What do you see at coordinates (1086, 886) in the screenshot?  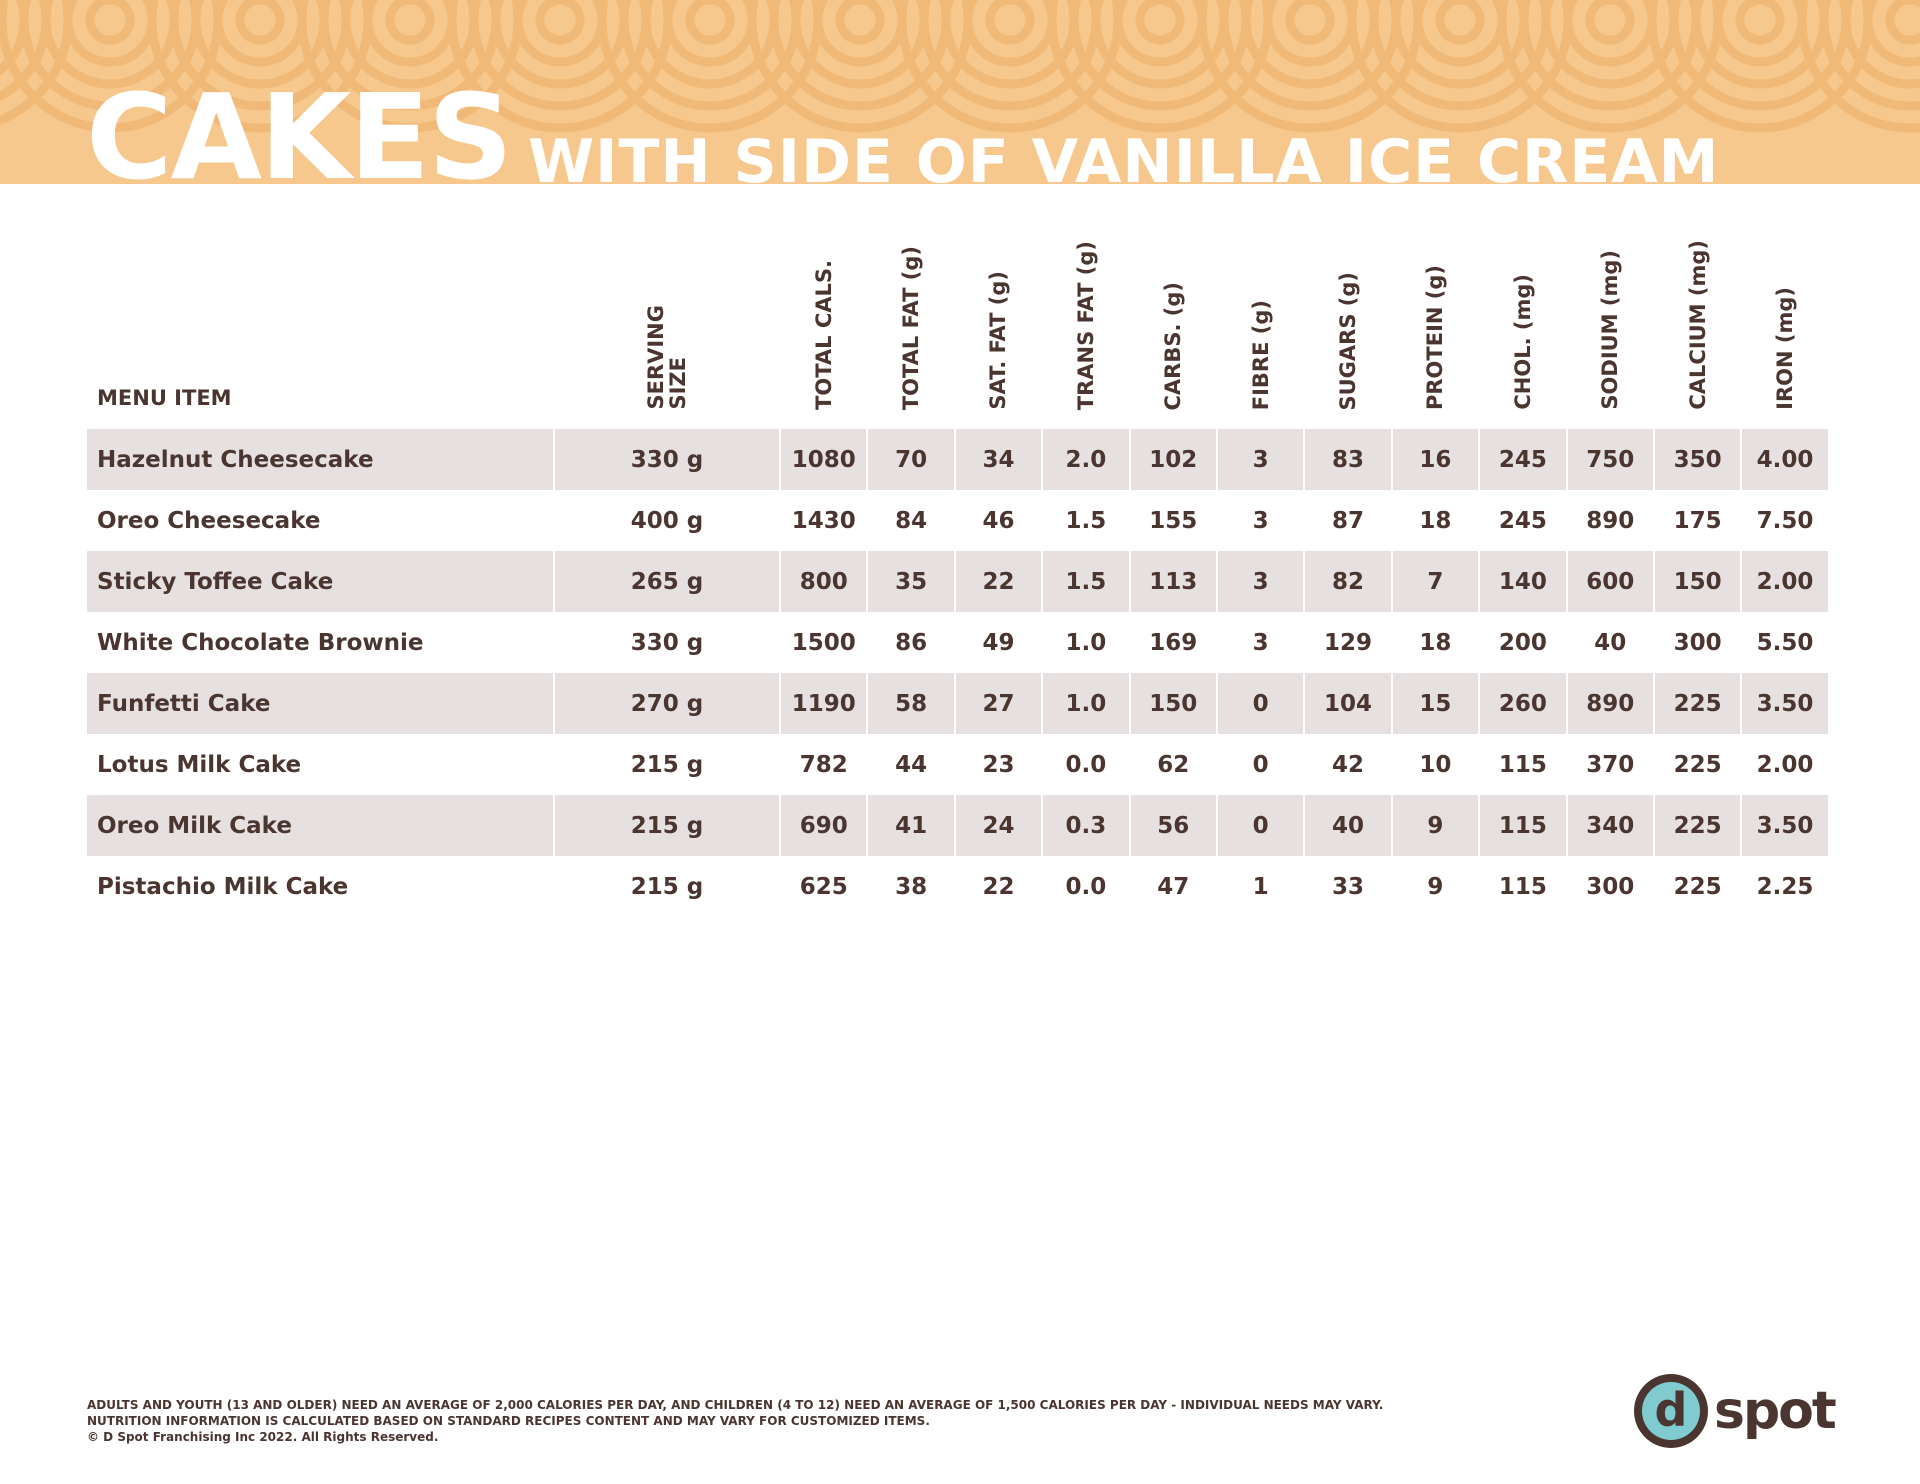 I see `cell: 0.0` at bounding box center [1086, 886].